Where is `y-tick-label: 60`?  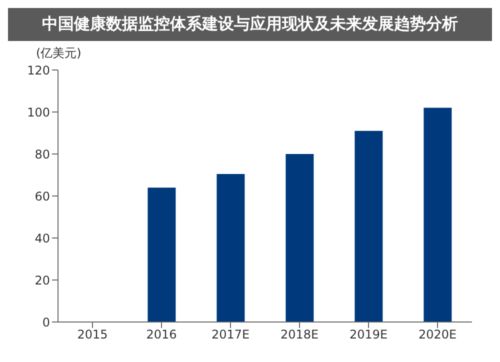 y-tick-label: 60 is located at coordinates (42, 196).